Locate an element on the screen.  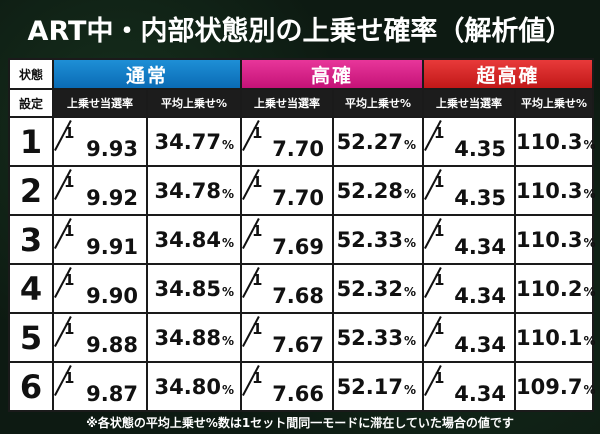
avg-cell: 52.33% is located at coordinates (378, 239).